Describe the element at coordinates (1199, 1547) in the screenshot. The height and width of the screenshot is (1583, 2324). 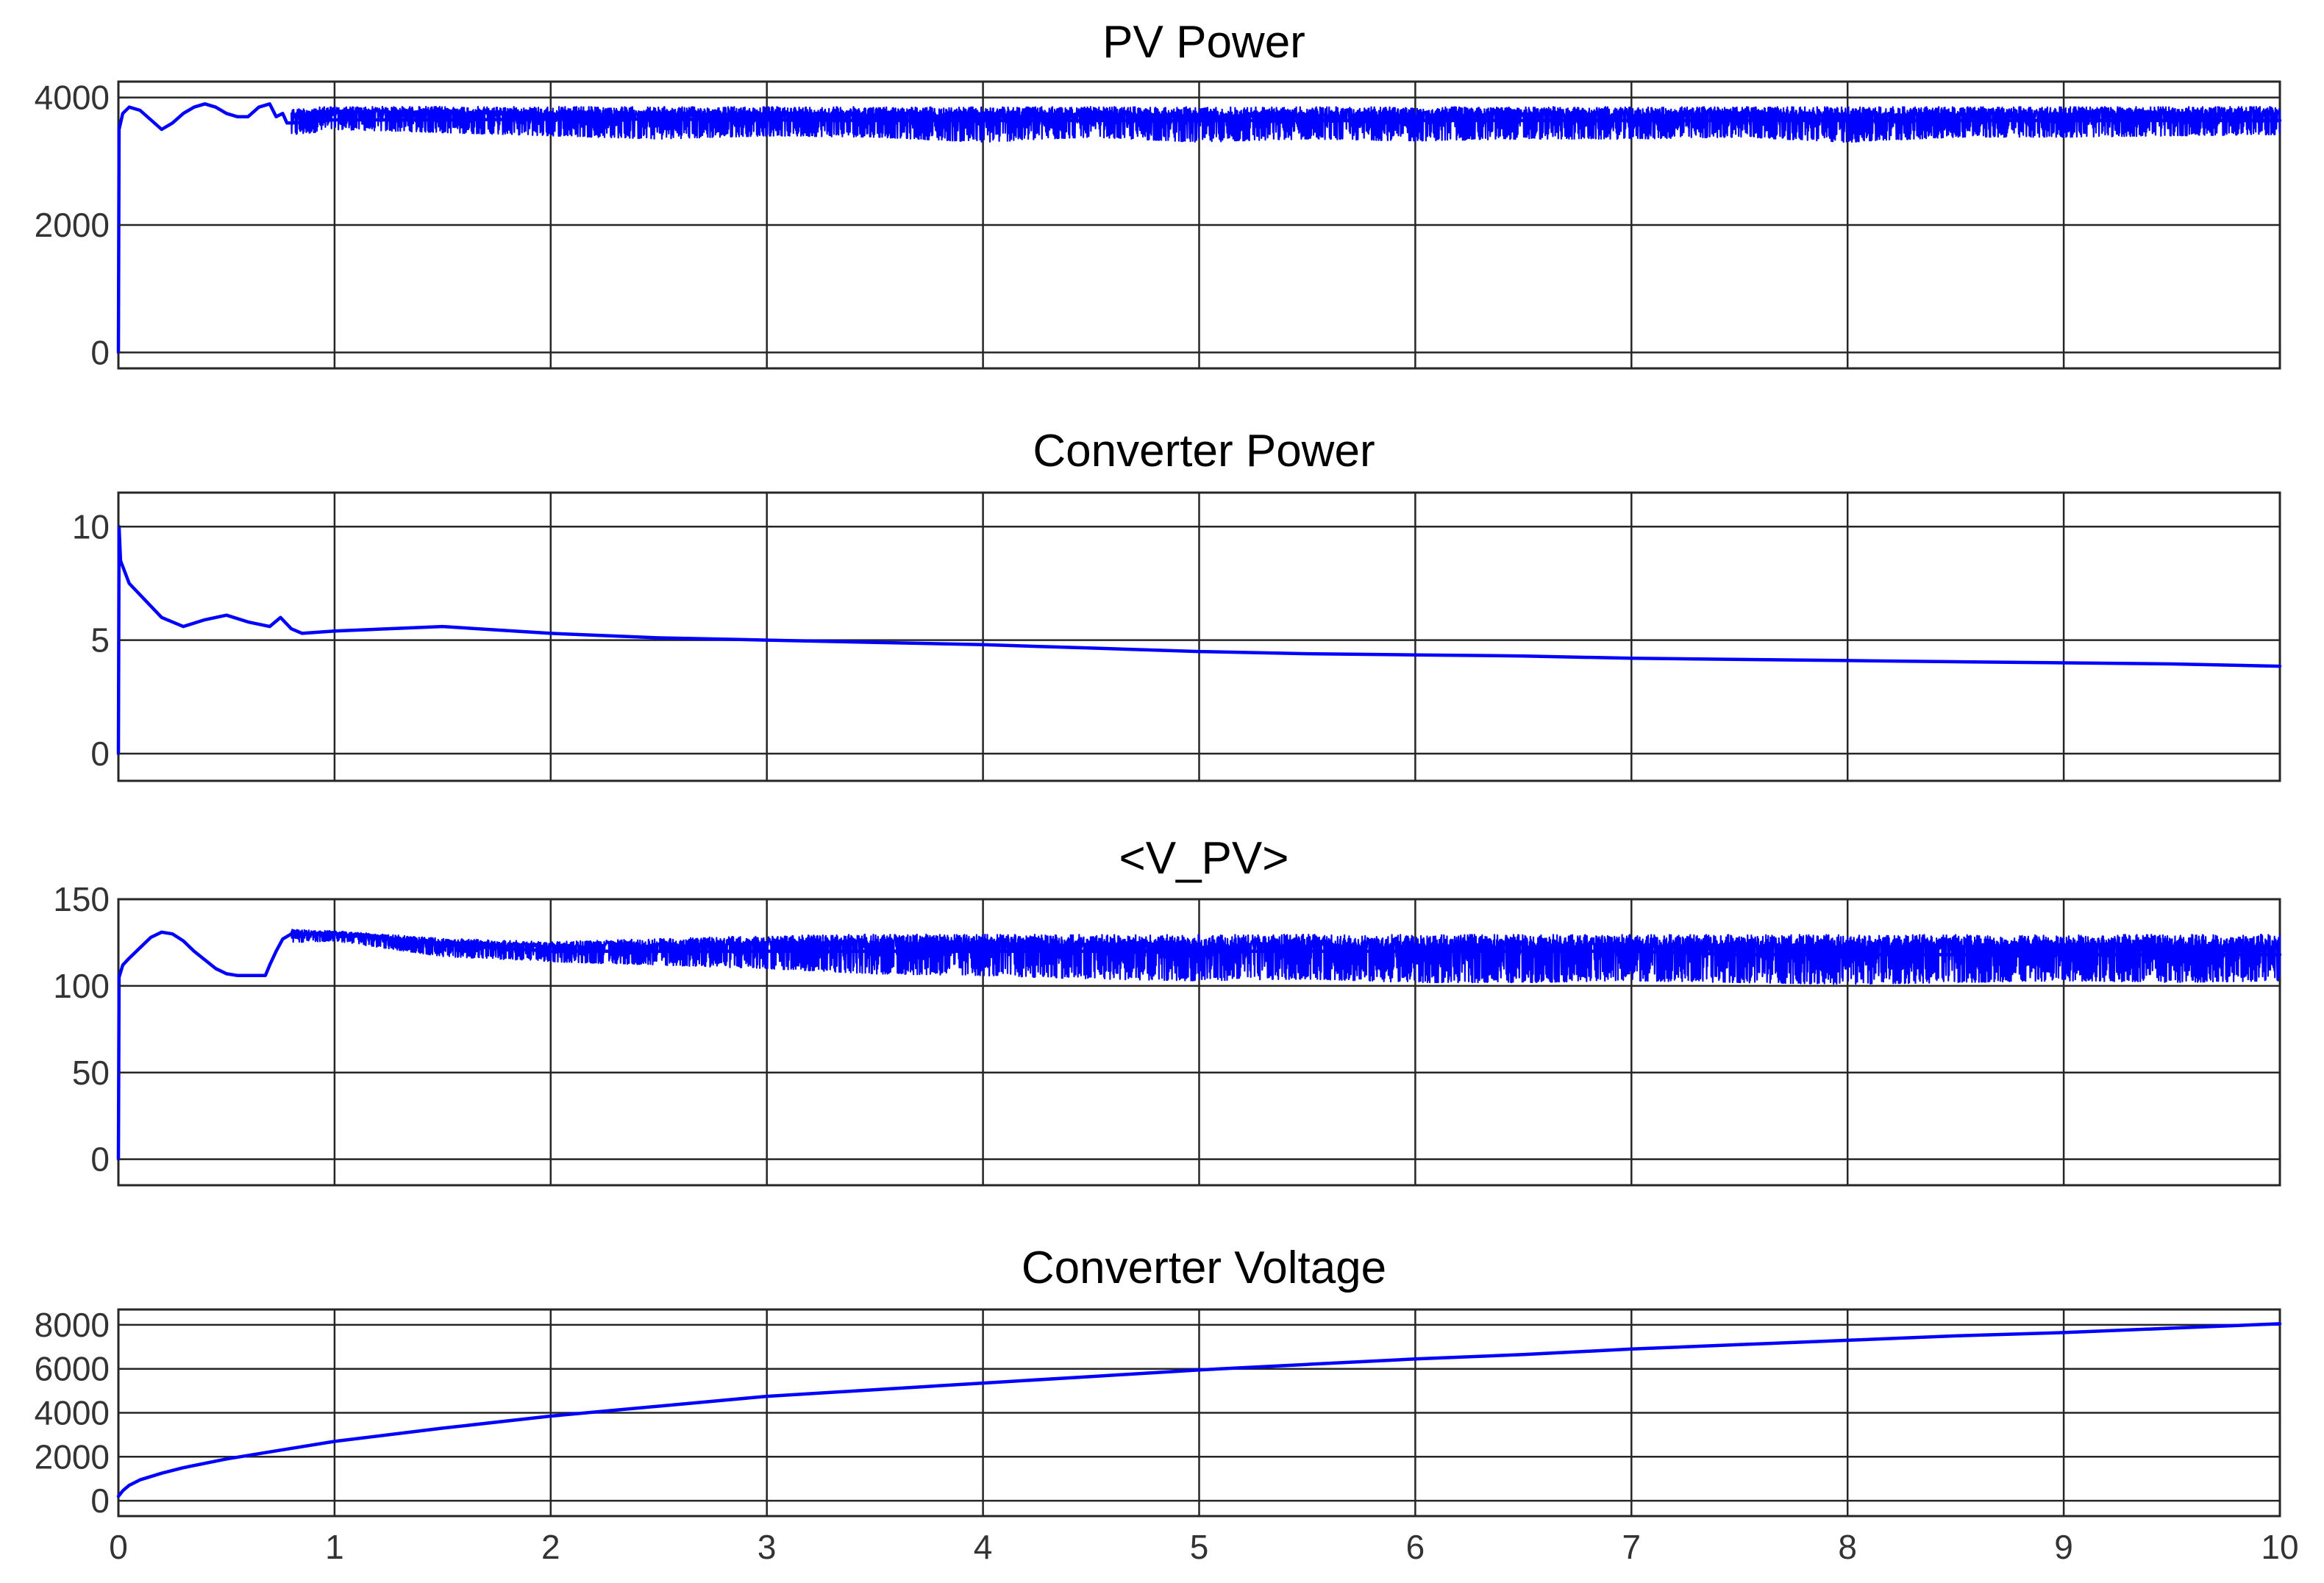
I see `converter-voltage-xtick-label: 5` at that location.